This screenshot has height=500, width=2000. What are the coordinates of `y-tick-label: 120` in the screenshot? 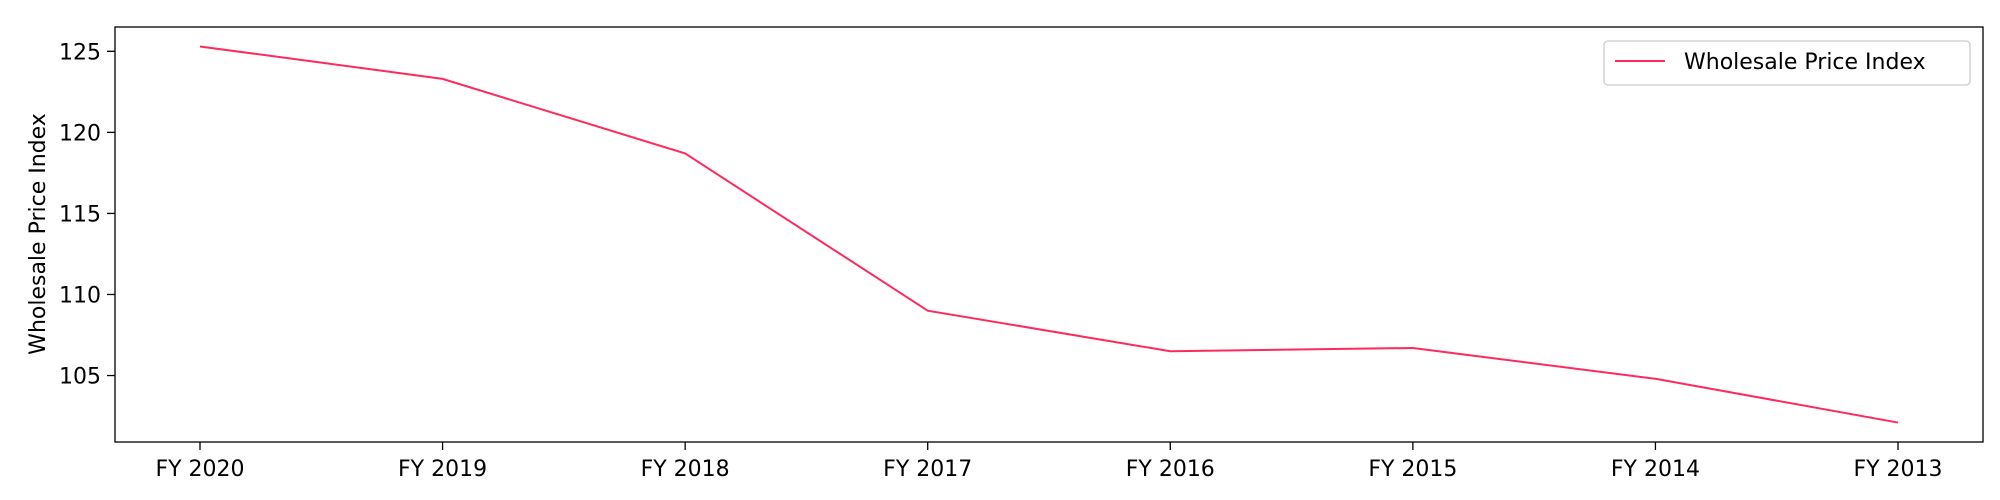 It's located at (80, 133).